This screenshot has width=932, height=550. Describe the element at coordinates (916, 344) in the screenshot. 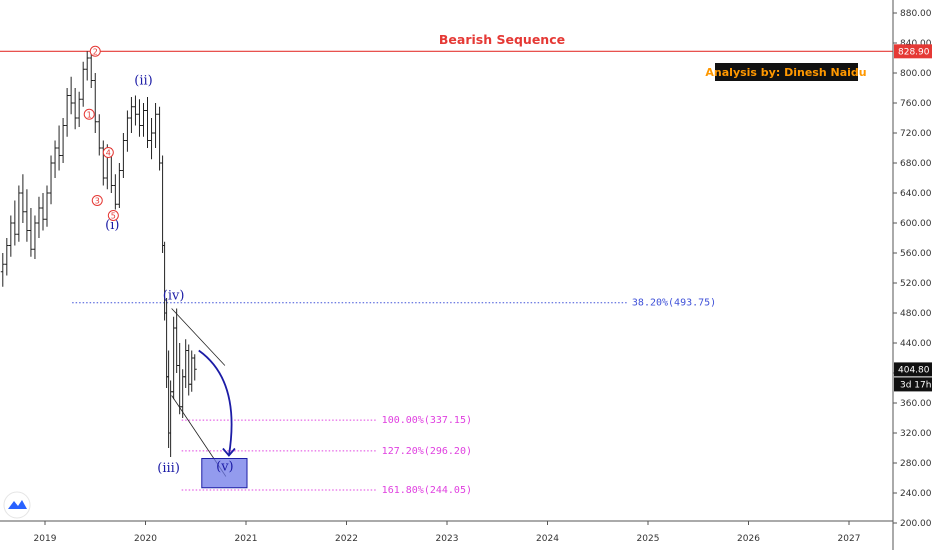

I see `price-tick-label: 440.00` at that location.